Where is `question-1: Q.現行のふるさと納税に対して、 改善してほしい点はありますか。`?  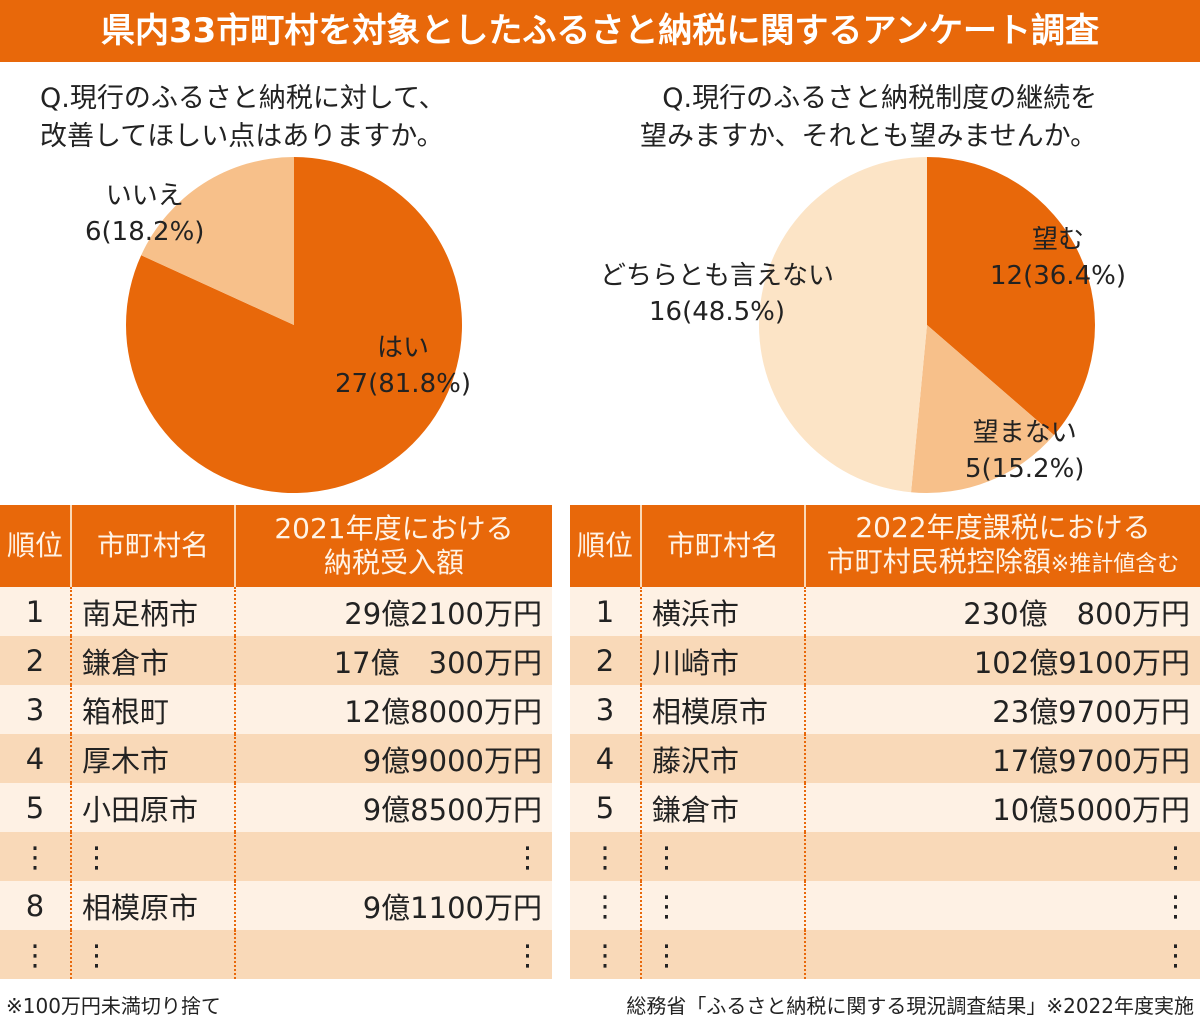
question-1: Q.現行のふるさと納税に対して、 改善してほしい点はありますか。 is located at coordinates (243, 117).